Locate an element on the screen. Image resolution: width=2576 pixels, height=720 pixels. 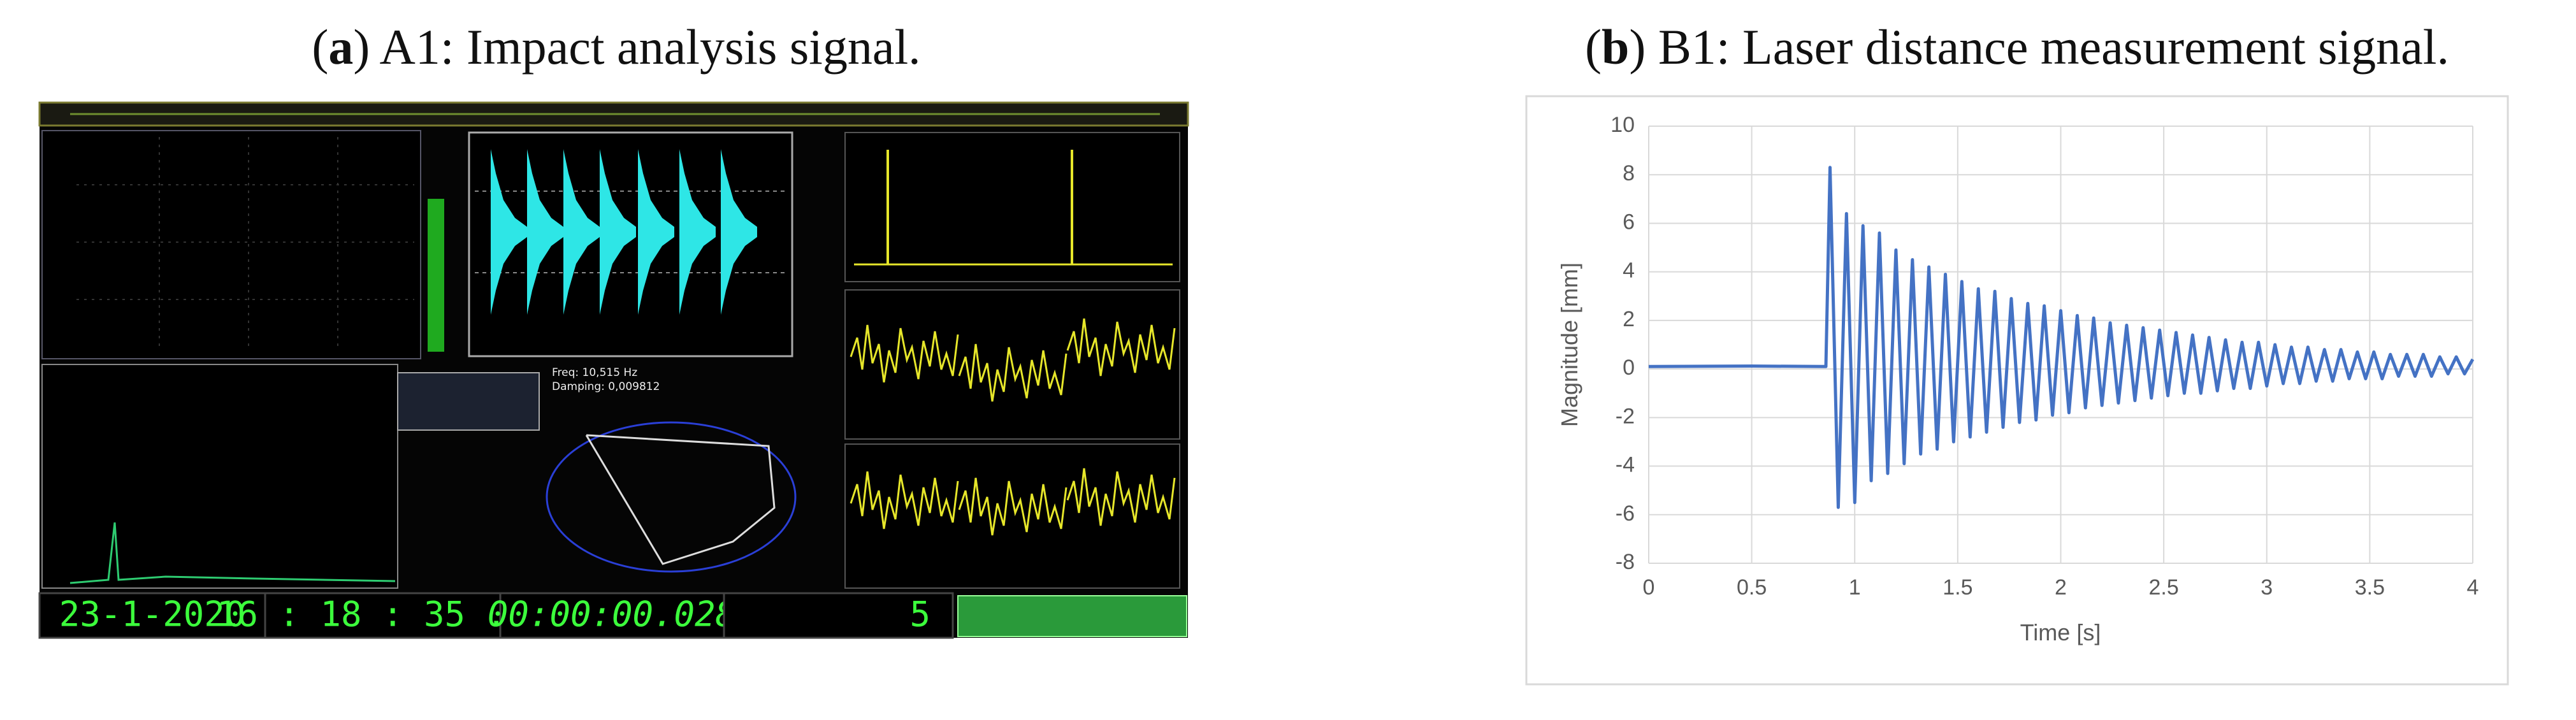
count-display: 5 is located at coordinates (919, 614).